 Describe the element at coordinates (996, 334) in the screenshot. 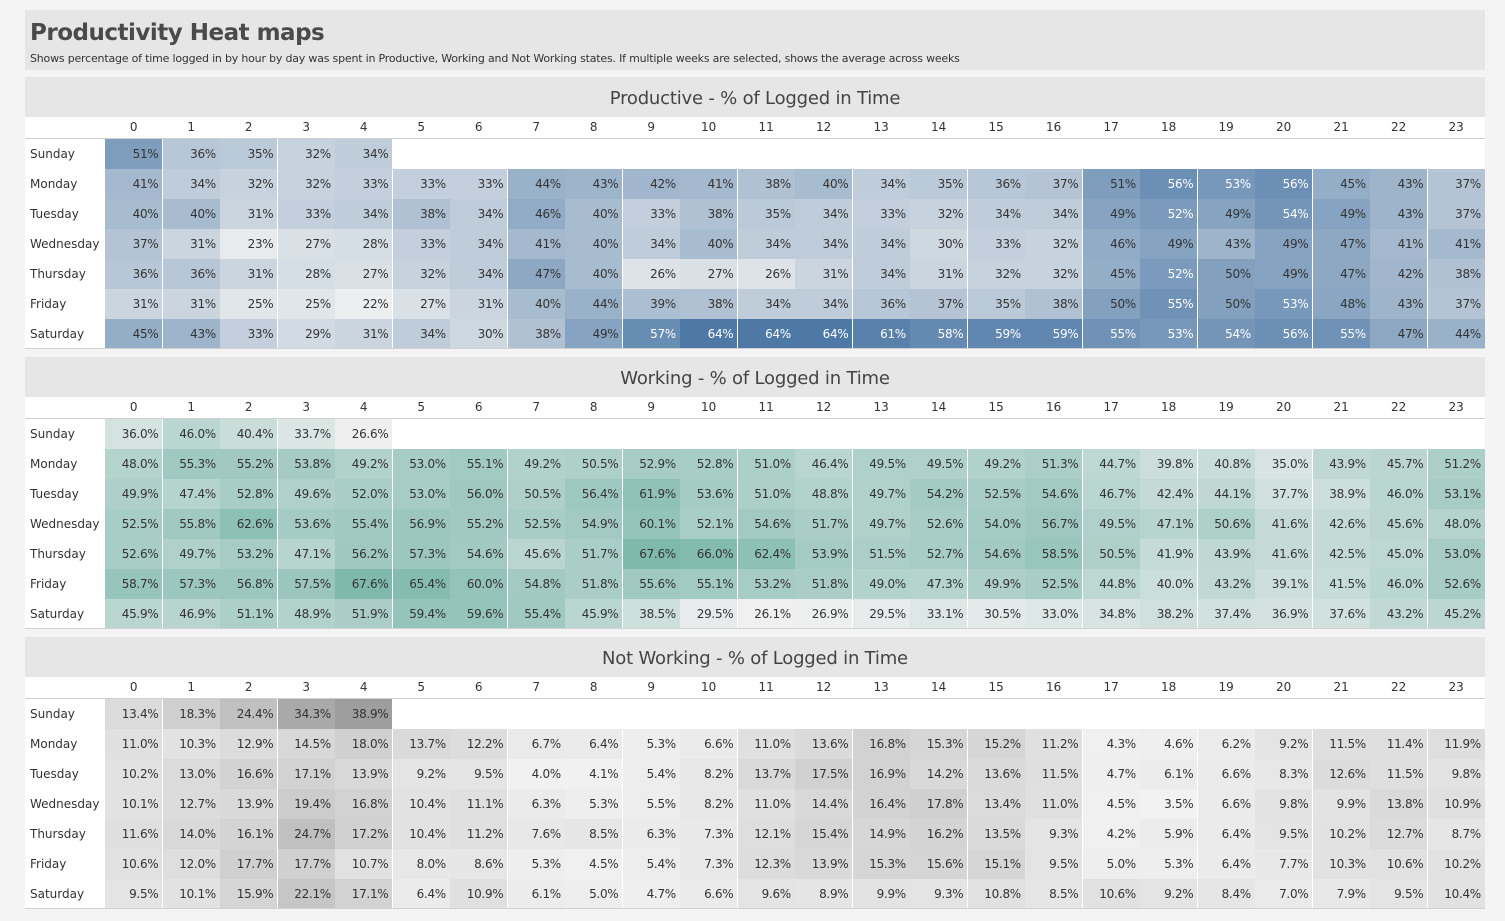

I see `heatmap-cell: 59%` at that location.